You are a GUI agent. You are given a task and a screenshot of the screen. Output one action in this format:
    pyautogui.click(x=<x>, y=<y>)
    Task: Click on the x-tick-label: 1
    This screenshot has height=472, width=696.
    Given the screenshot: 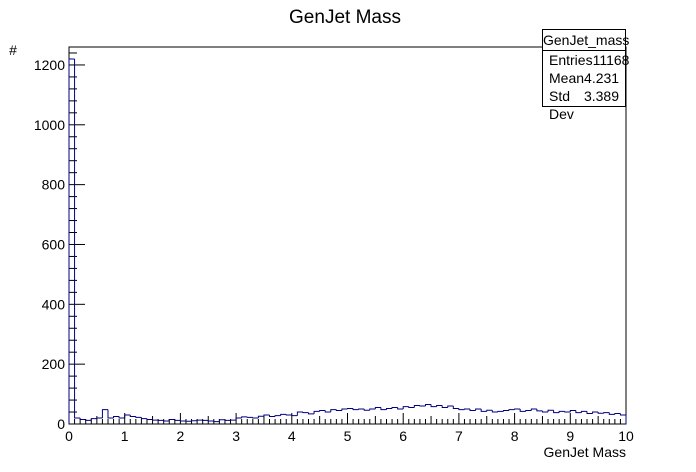 What is the action you would take?
    pyautogui.click(x=125, y=436)
    